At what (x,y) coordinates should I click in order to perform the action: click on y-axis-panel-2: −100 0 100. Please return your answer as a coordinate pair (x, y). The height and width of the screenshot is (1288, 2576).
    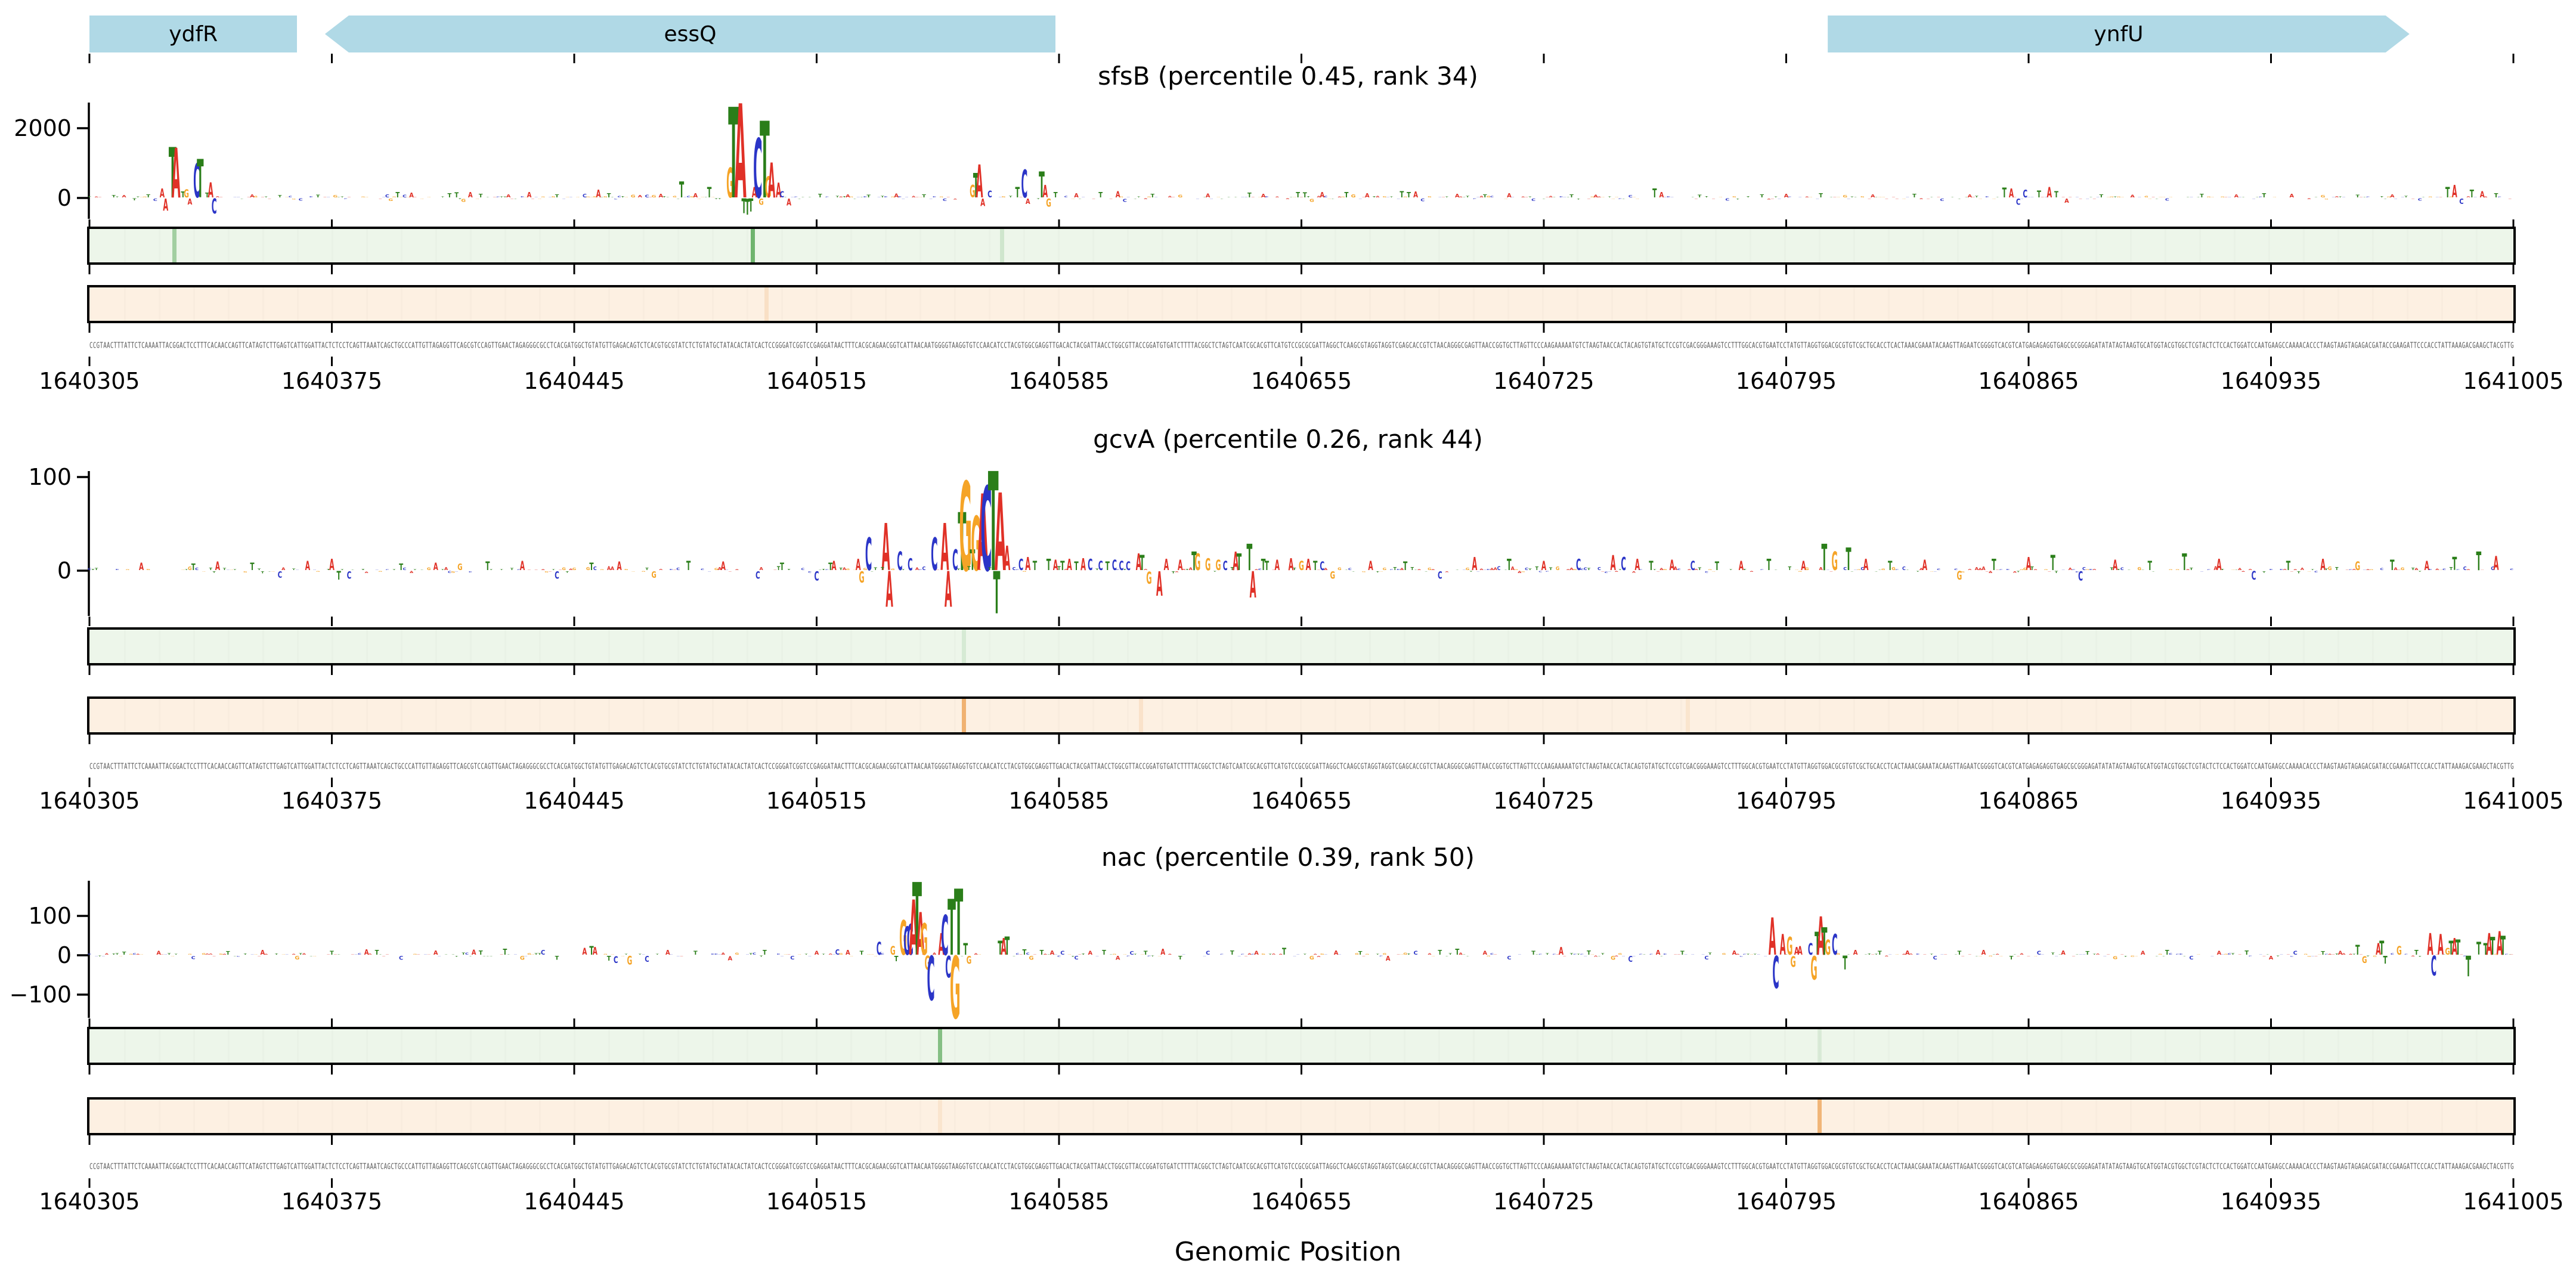
    Looking at the image, I should click on (50, 950).